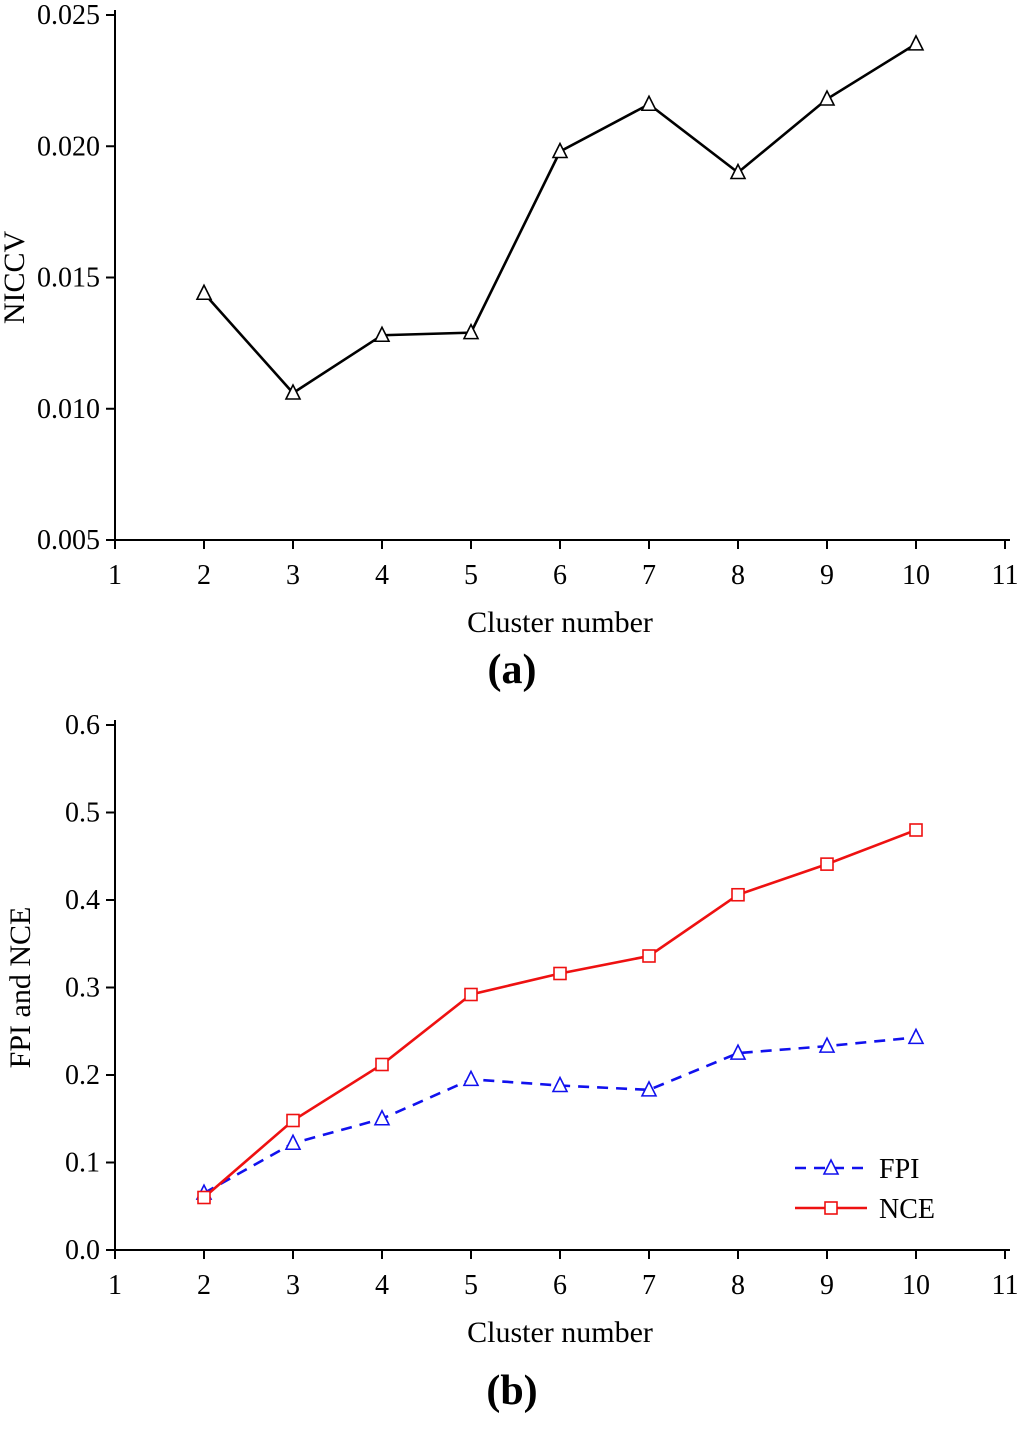 This screenshot has width=1024, height=1441. What do you see at coordinates (82, 725) in the screenshot?
I see `y-tick-label: 0.6` at bounding box center [82, 725].